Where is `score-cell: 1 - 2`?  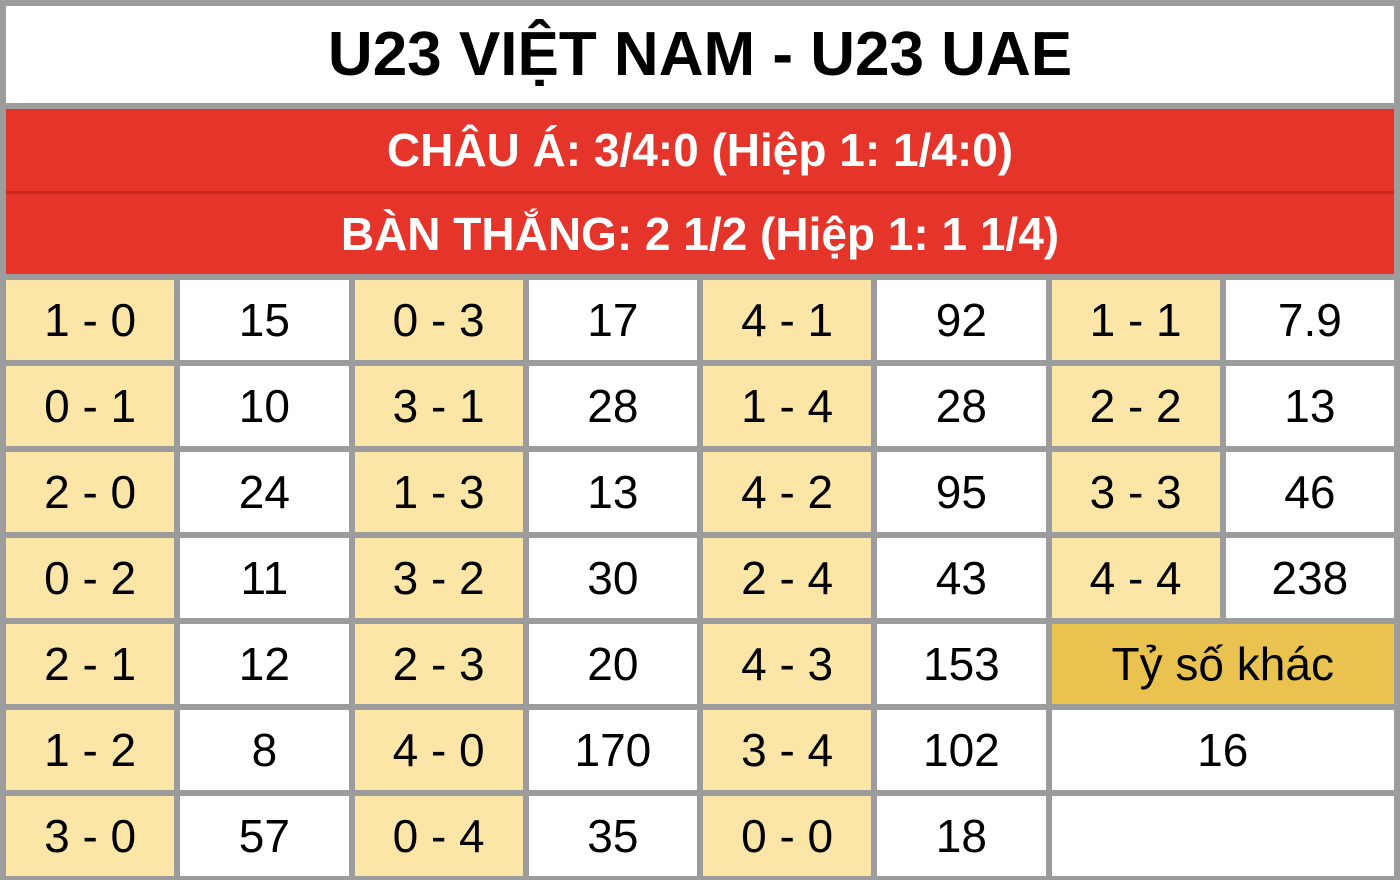 score-cell: 1 - 2 is located at coordinates (90, 750).